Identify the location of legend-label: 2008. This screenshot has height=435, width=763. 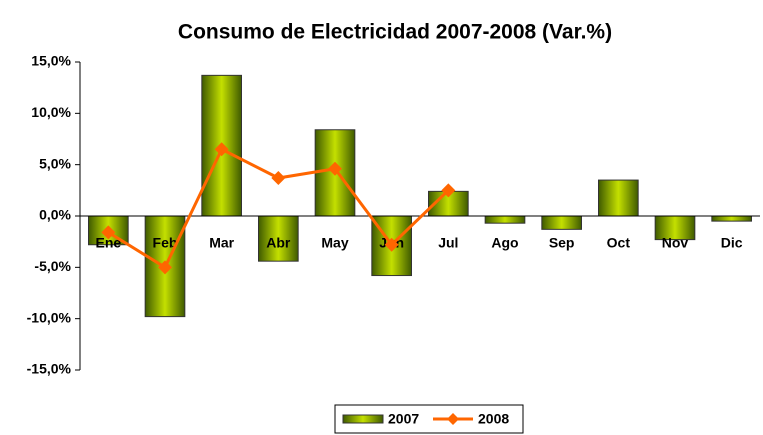
(493, 419).